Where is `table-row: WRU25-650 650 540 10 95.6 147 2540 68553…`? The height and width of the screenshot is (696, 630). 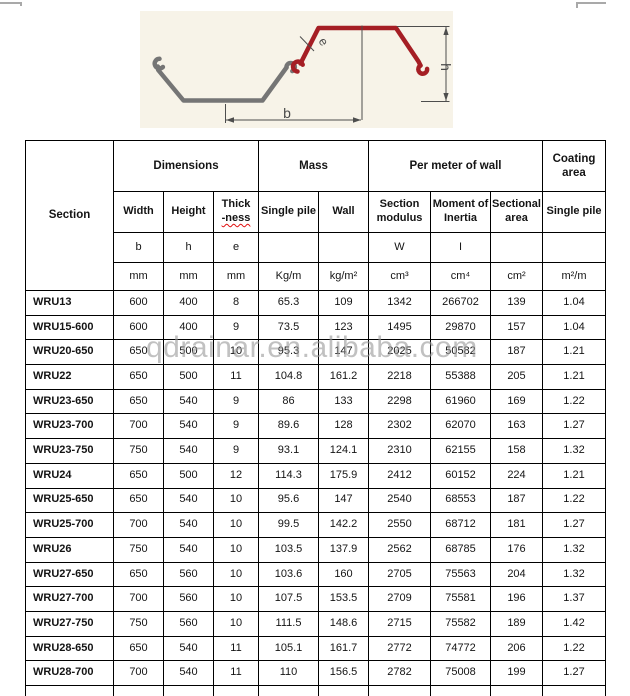
table-row: WRU25-650 650 540 10 95.6 147 2540 68553… is located at coordinates (315, 500).